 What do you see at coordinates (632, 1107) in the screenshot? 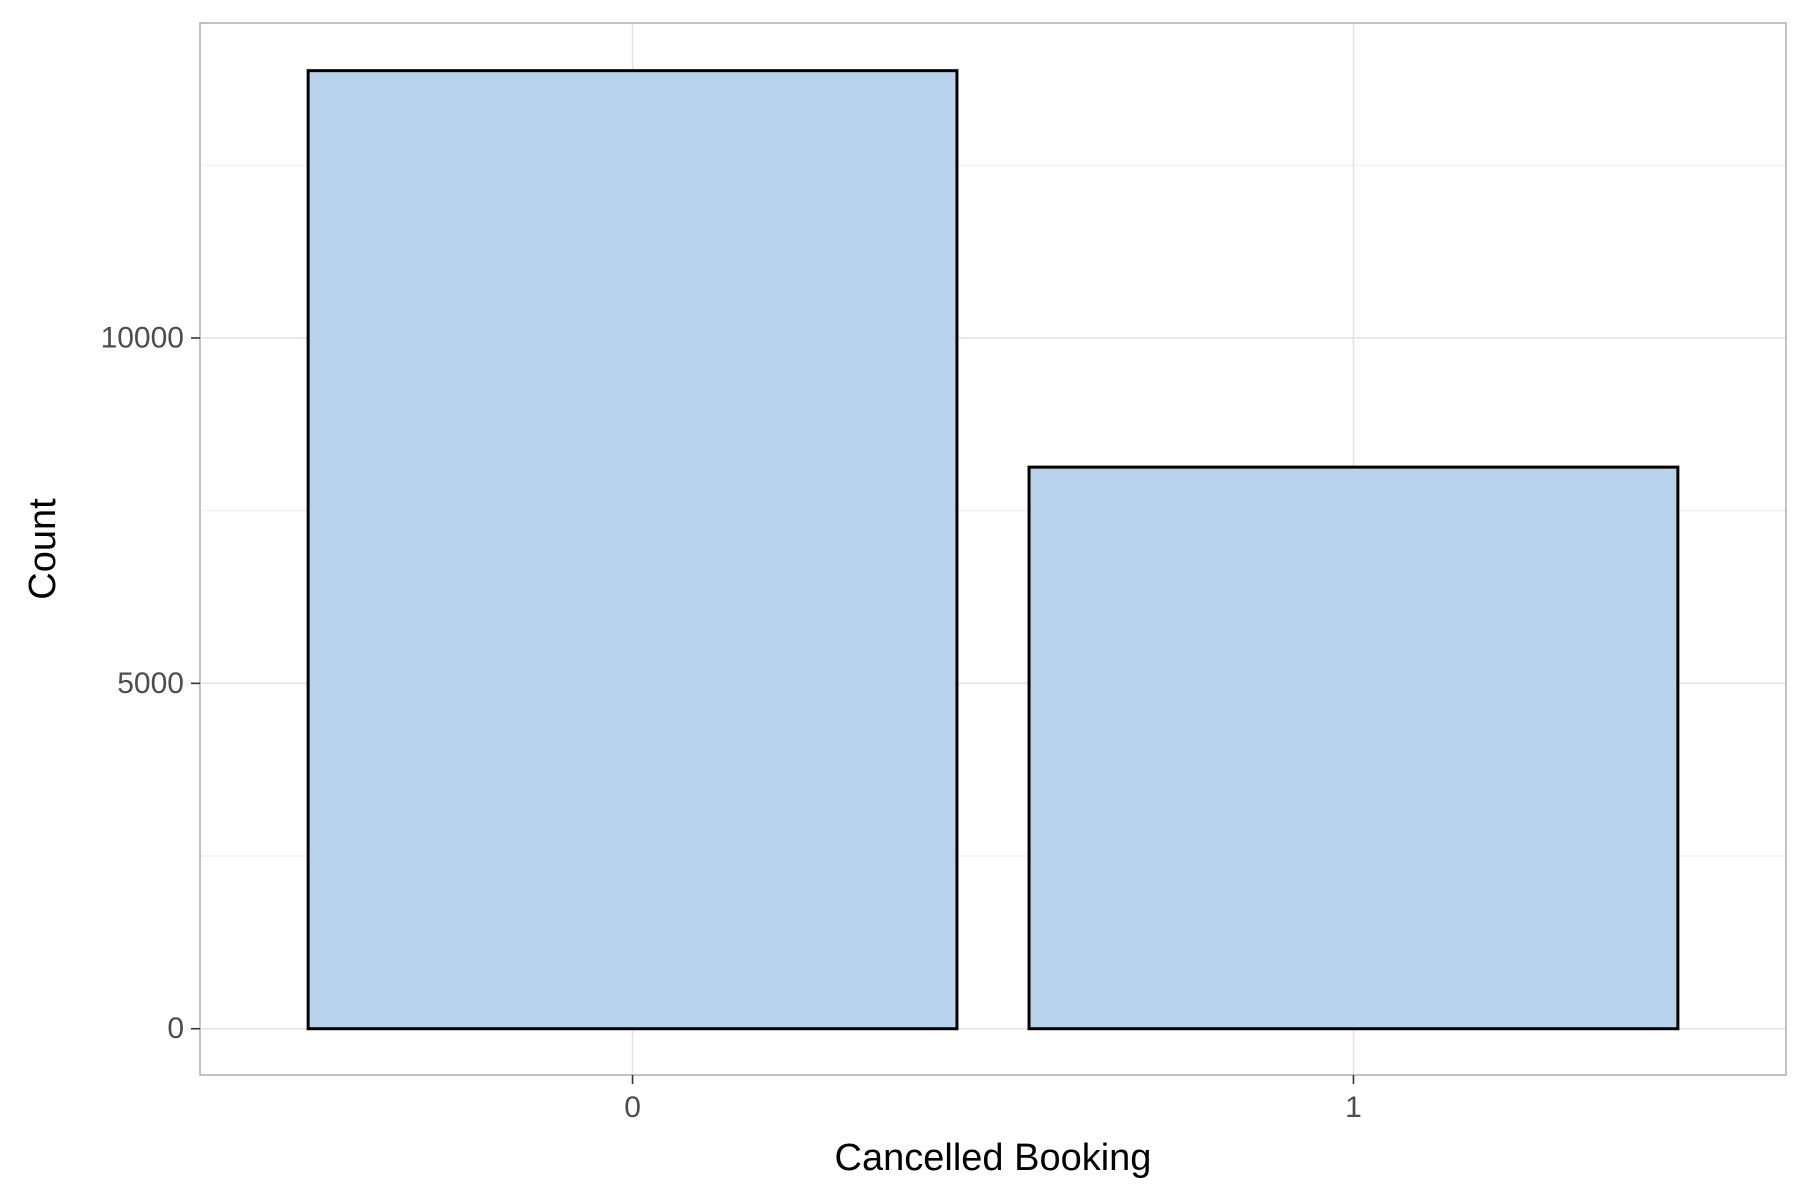
I see `x-tick-label: 0` at bounding box center [632, 1107].